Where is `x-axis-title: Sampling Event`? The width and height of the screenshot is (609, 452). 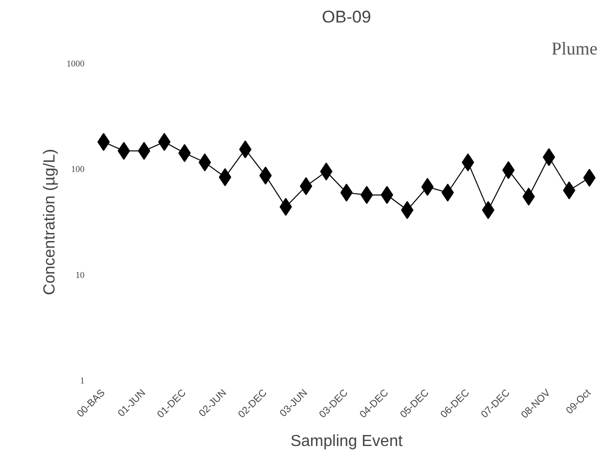 x-axis-title: Sampling Event is located at coordinates (347, 441).